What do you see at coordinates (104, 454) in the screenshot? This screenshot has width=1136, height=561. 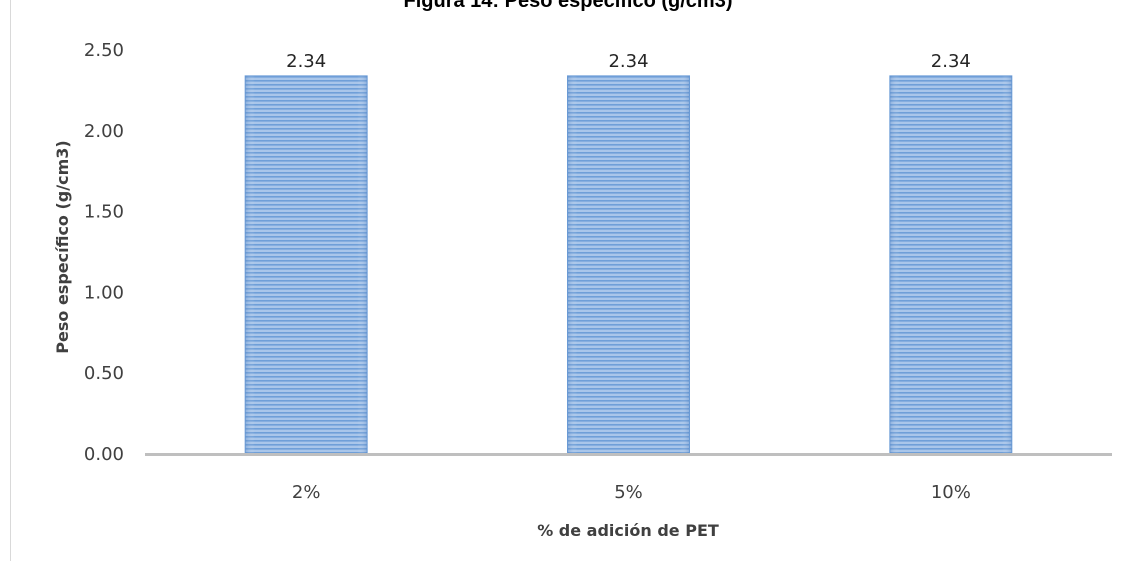 I see `y-tick-label: 0.00` at bounding box center [104, 454].